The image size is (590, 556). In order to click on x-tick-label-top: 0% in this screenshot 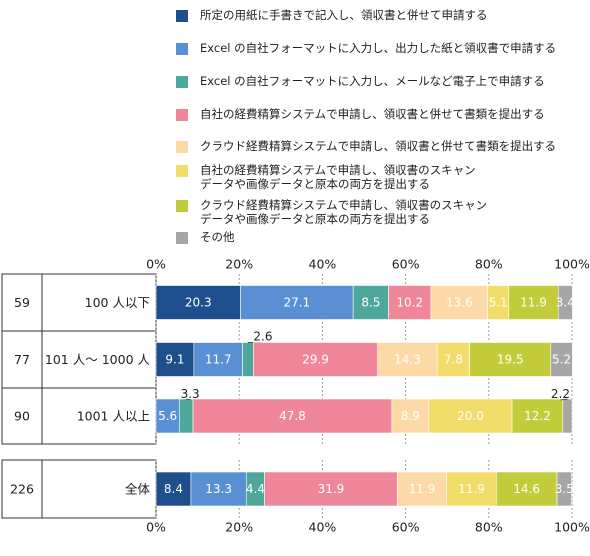, I will do `click(156, 264)`.